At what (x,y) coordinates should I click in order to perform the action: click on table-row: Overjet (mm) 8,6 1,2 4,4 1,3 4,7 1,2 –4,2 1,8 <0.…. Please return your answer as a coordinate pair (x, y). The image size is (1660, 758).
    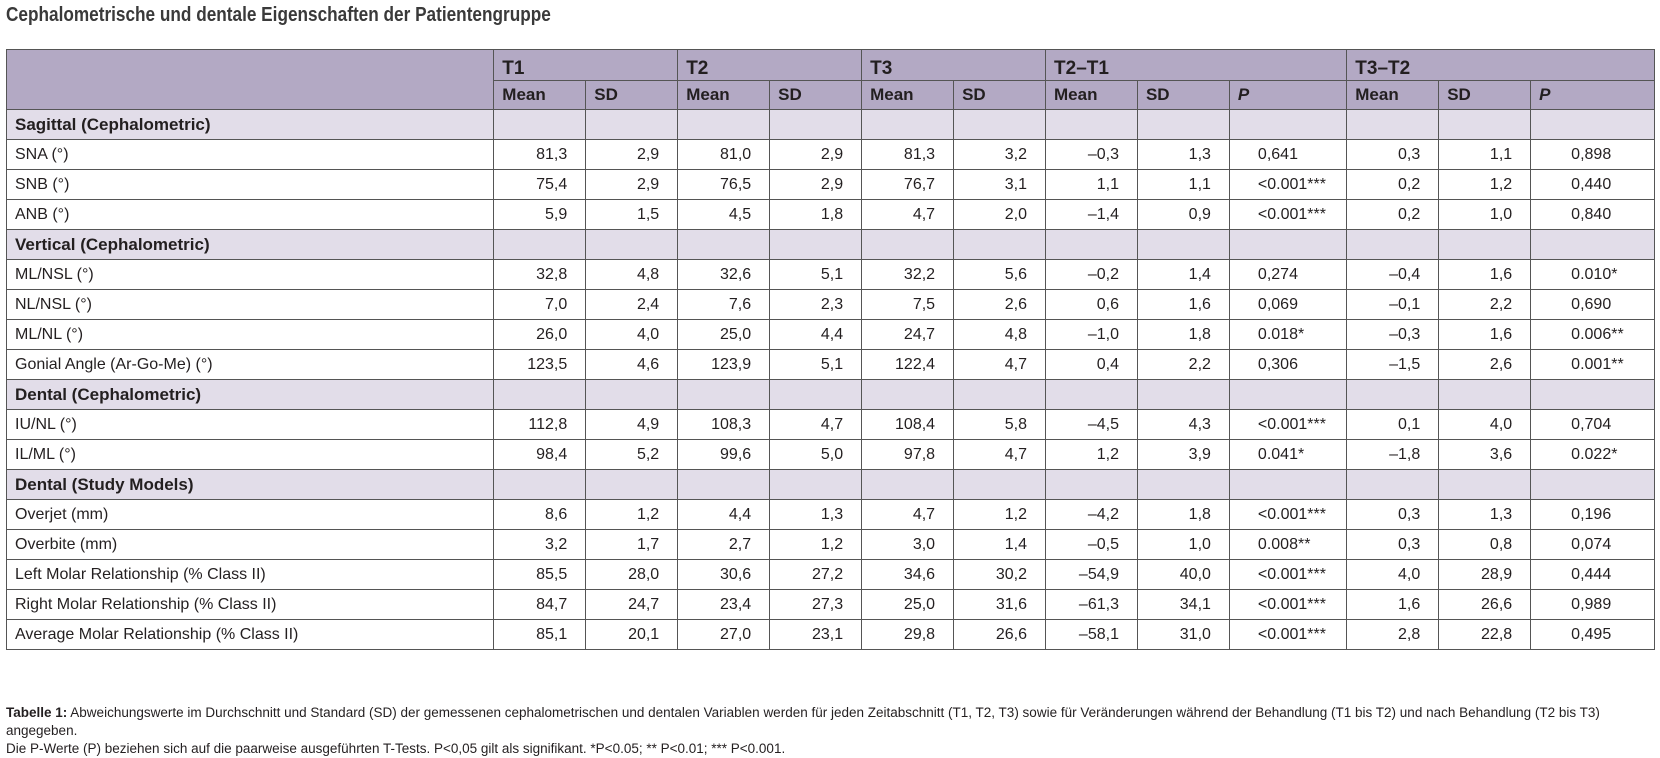
    Looking at the image, I should click on (830, 514).